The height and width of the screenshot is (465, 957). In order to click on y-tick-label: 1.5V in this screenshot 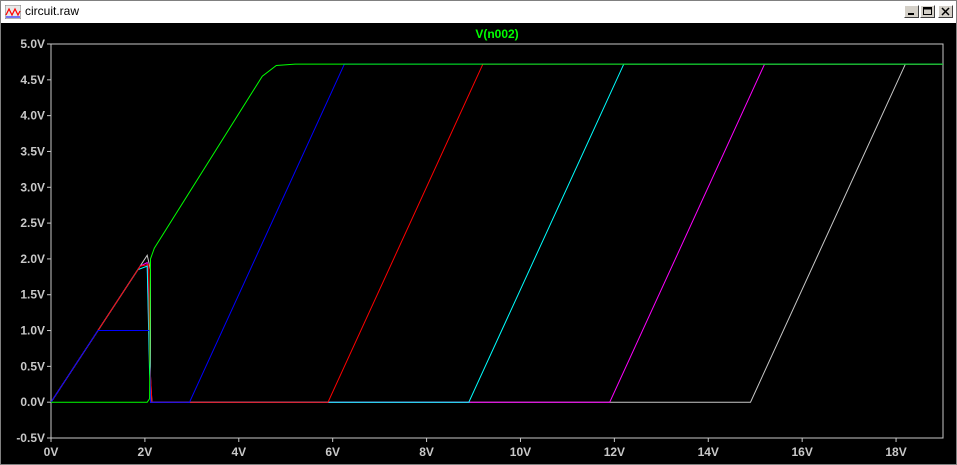, I will do `click(32, 295)`.